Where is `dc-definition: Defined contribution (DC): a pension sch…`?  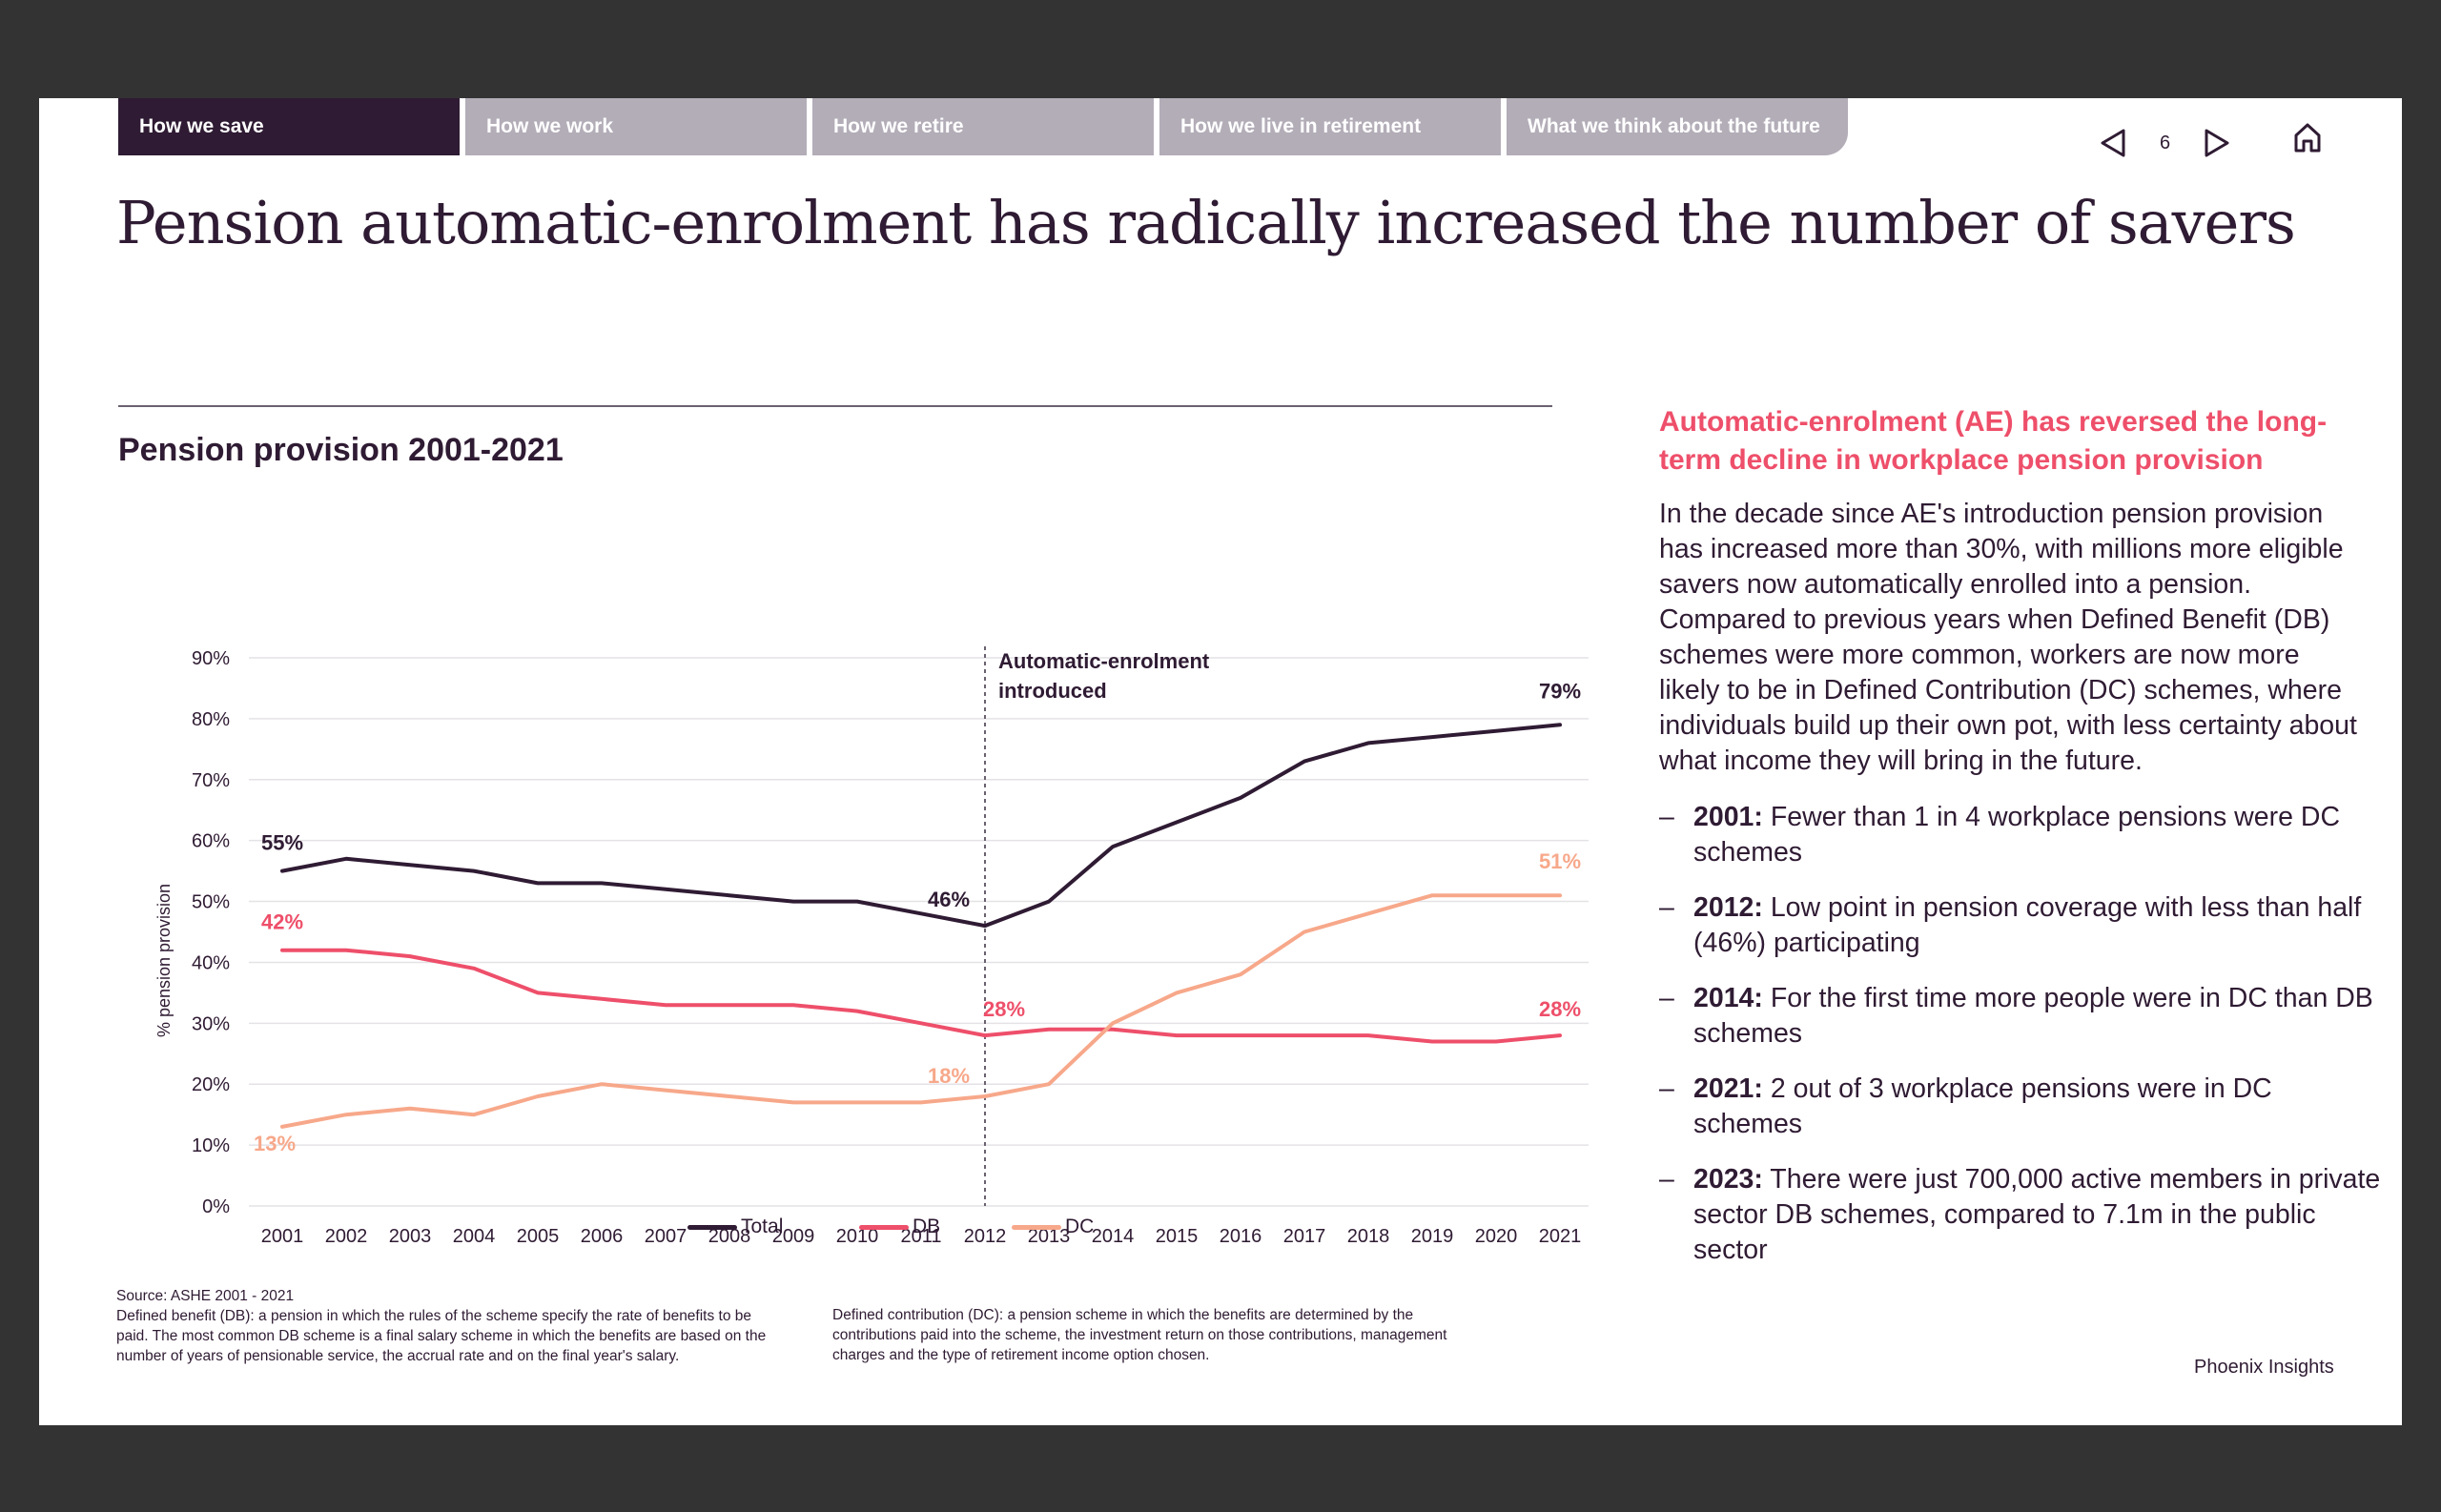 dc-definition: Defined contribution (DC): a pension sch… is located at coordinates (1139, 1335).